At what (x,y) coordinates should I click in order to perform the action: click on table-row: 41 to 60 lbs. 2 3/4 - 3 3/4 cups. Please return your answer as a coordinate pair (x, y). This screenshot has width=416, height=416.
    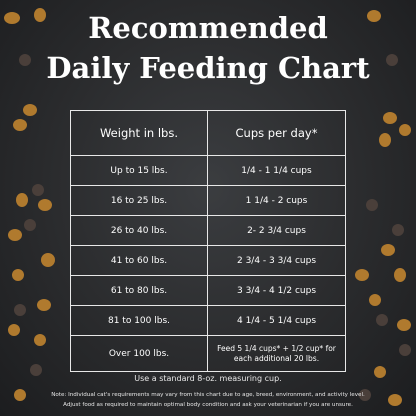
    Looking at the image, I should click on (208, 260).